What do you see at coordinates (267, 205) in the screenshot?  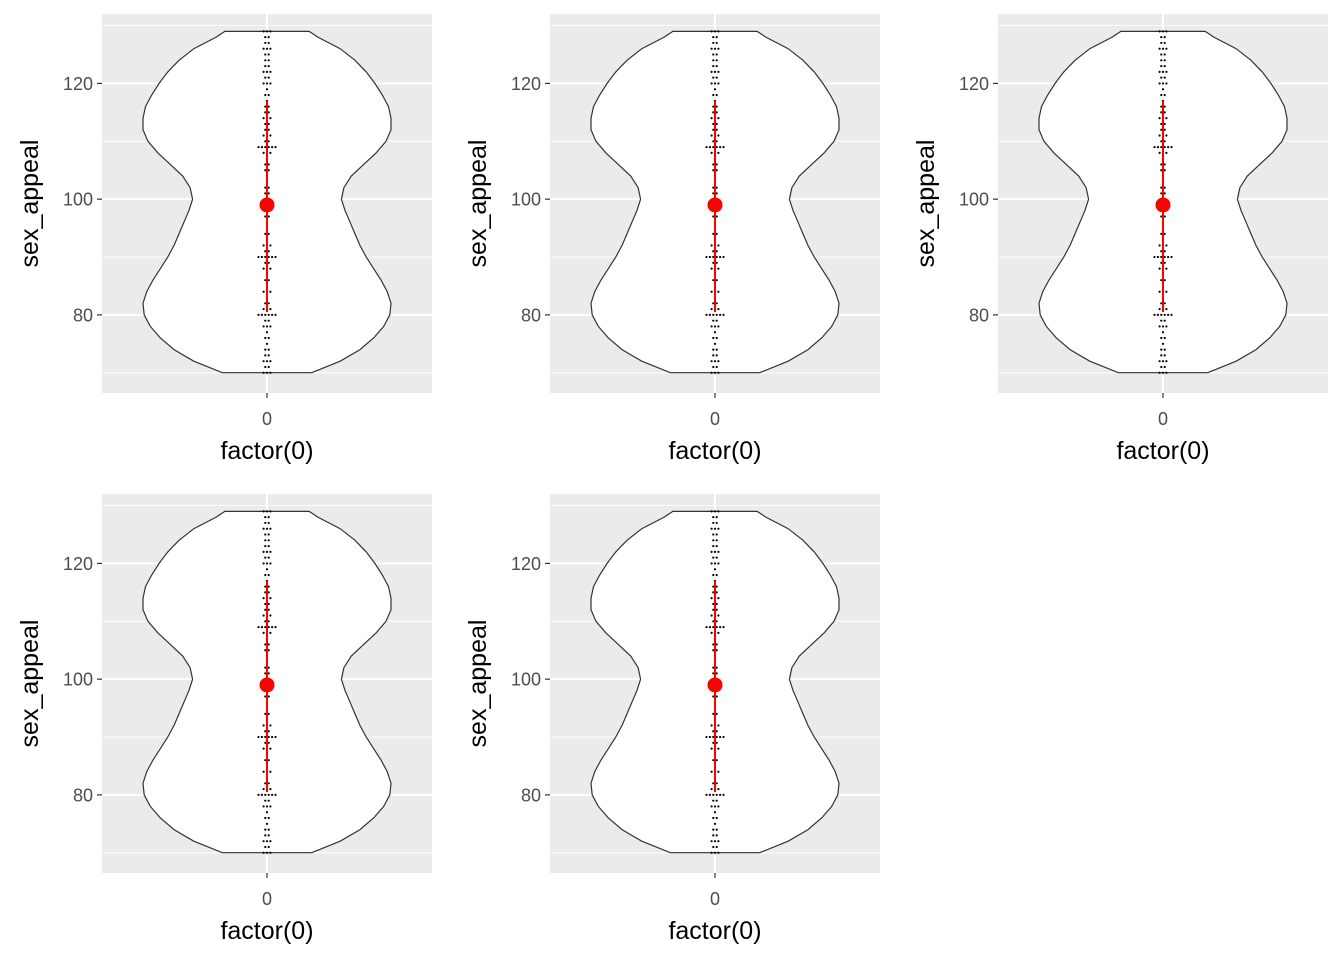 I see `mean-point` at bounding box center [267, 205].